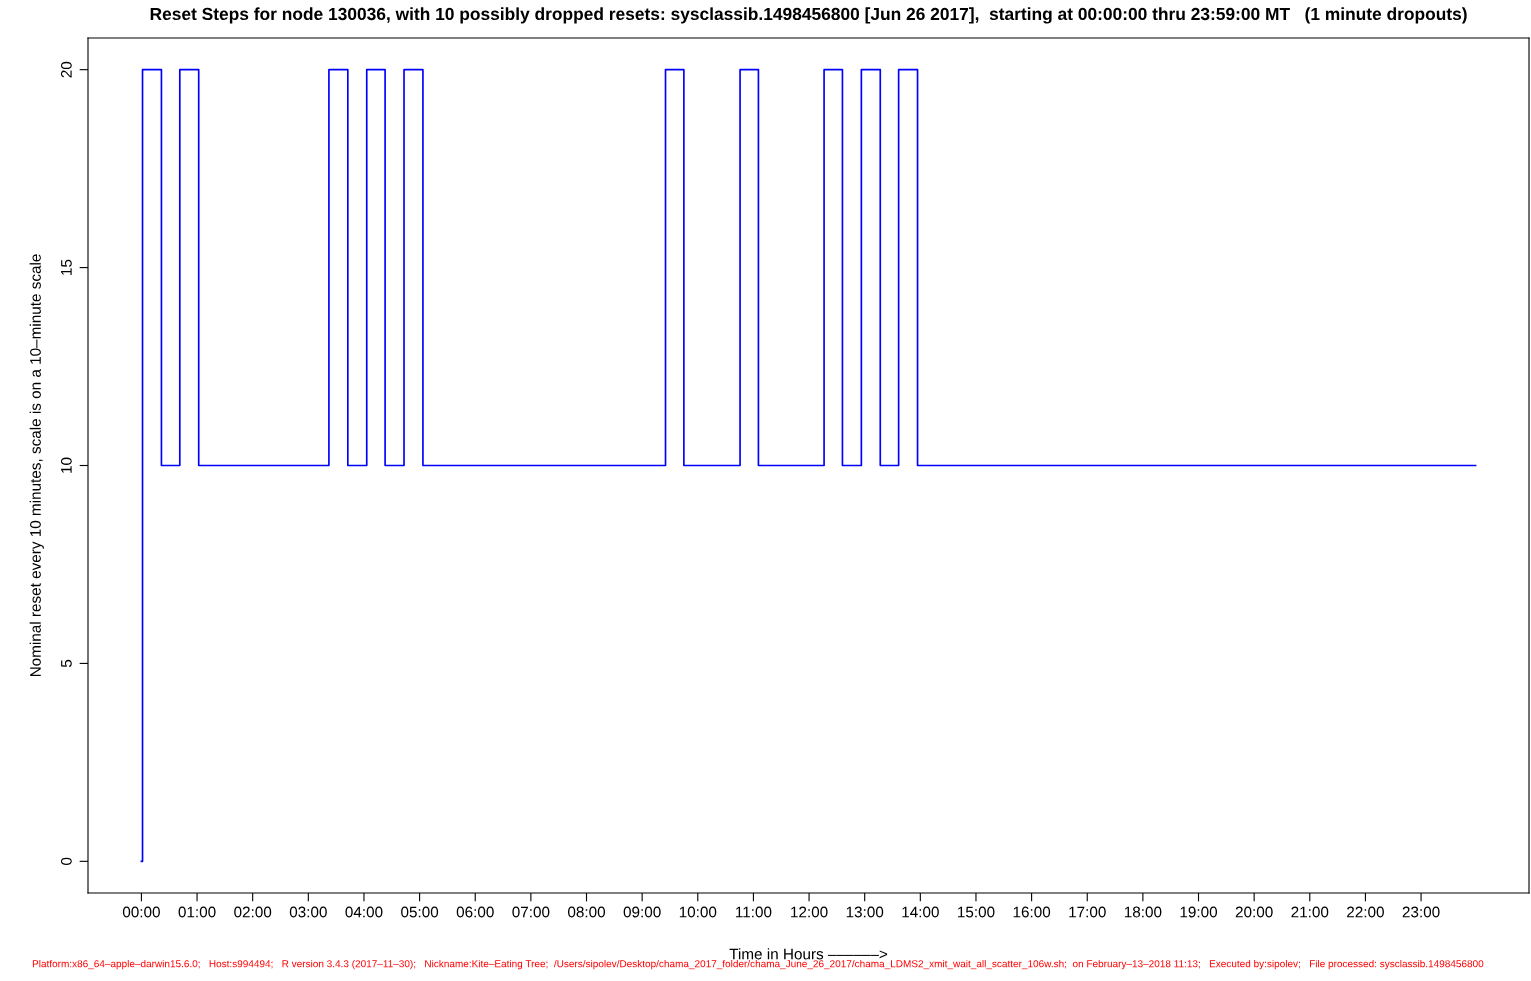  What do you see at coordinates (197, 912) in the screenshot?
I see `x-tick-label: 01:00` at bounding box center [197, 912].